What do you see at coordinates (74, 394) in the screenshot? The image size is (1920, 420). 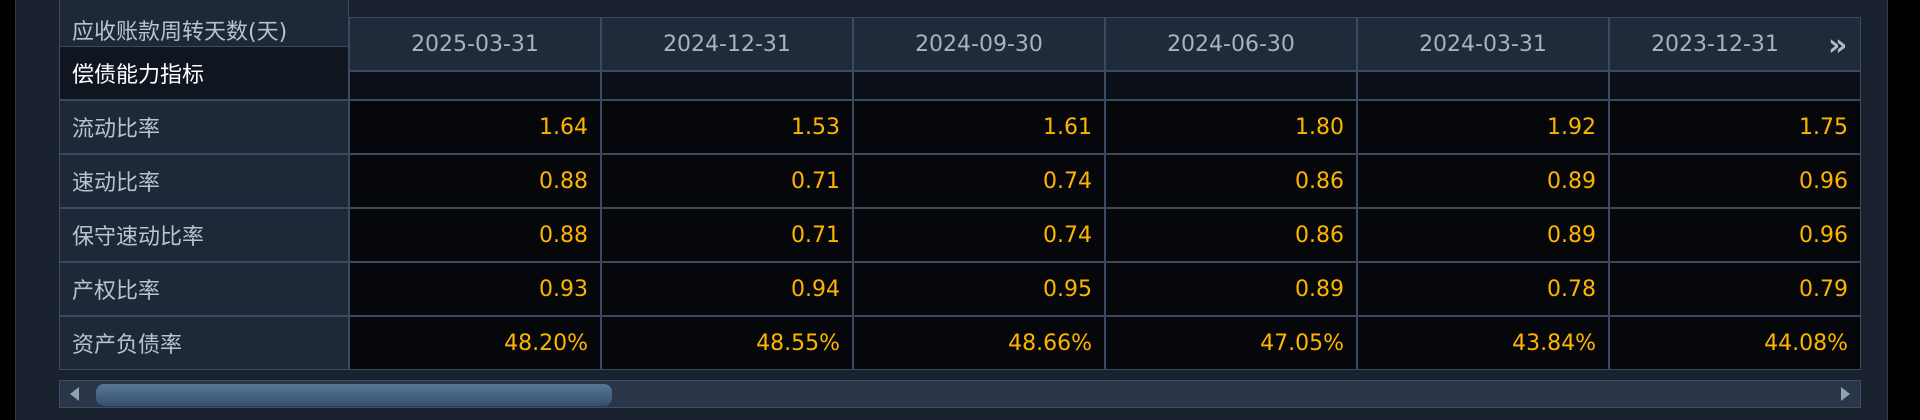 I see `scroll-left-arrow` at bounding box center [74, 394].